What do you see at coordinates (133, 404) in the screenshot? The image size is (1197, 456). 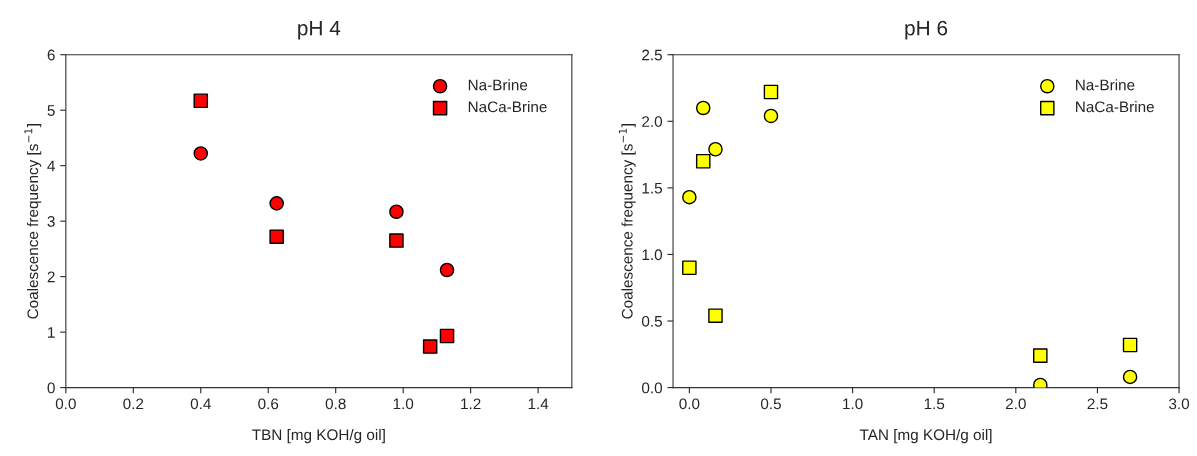 I see `x-tick-label: 0.2` at bounding box center [133, 404].